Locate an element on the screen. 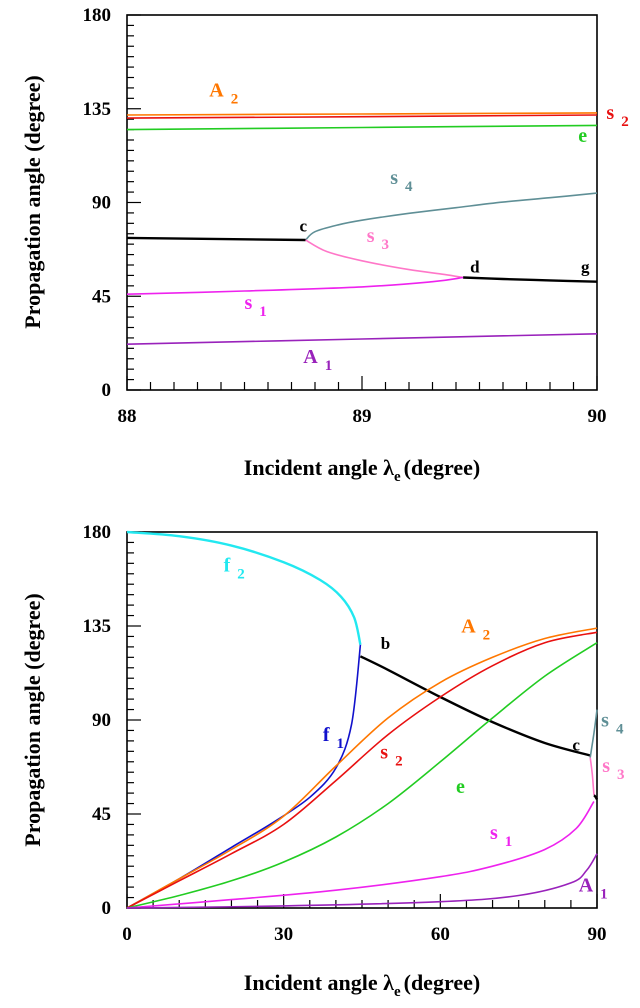 Image resolution: width=640 pixels, height=1008 pixels. x-tick-label: 89 is located at coordinates (362, 416).